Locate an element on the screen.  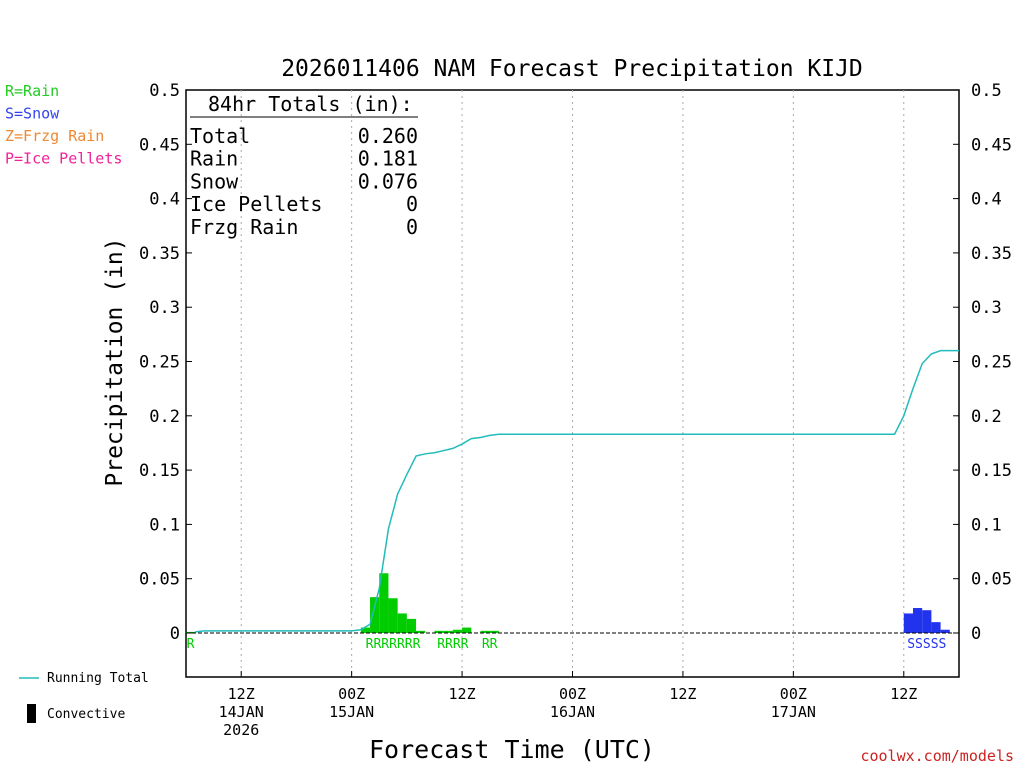
convective-legend-label: Convective is located at coordinates (86, 714).